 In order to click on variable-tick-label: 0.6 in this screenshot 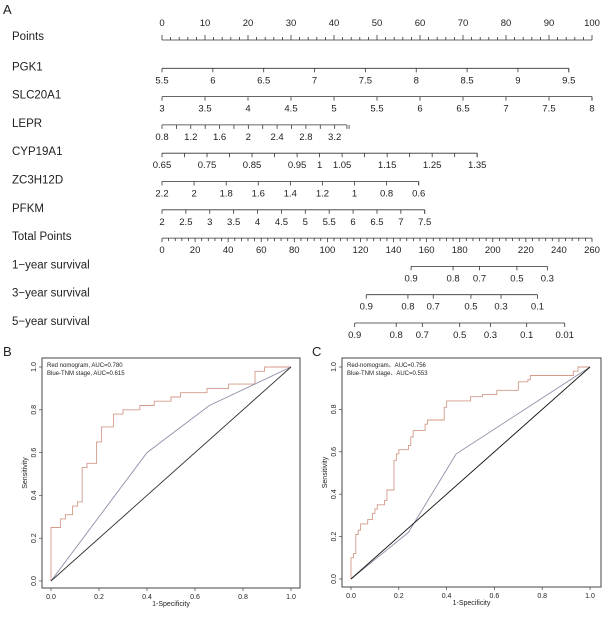, I will do `click(418, 194)`.